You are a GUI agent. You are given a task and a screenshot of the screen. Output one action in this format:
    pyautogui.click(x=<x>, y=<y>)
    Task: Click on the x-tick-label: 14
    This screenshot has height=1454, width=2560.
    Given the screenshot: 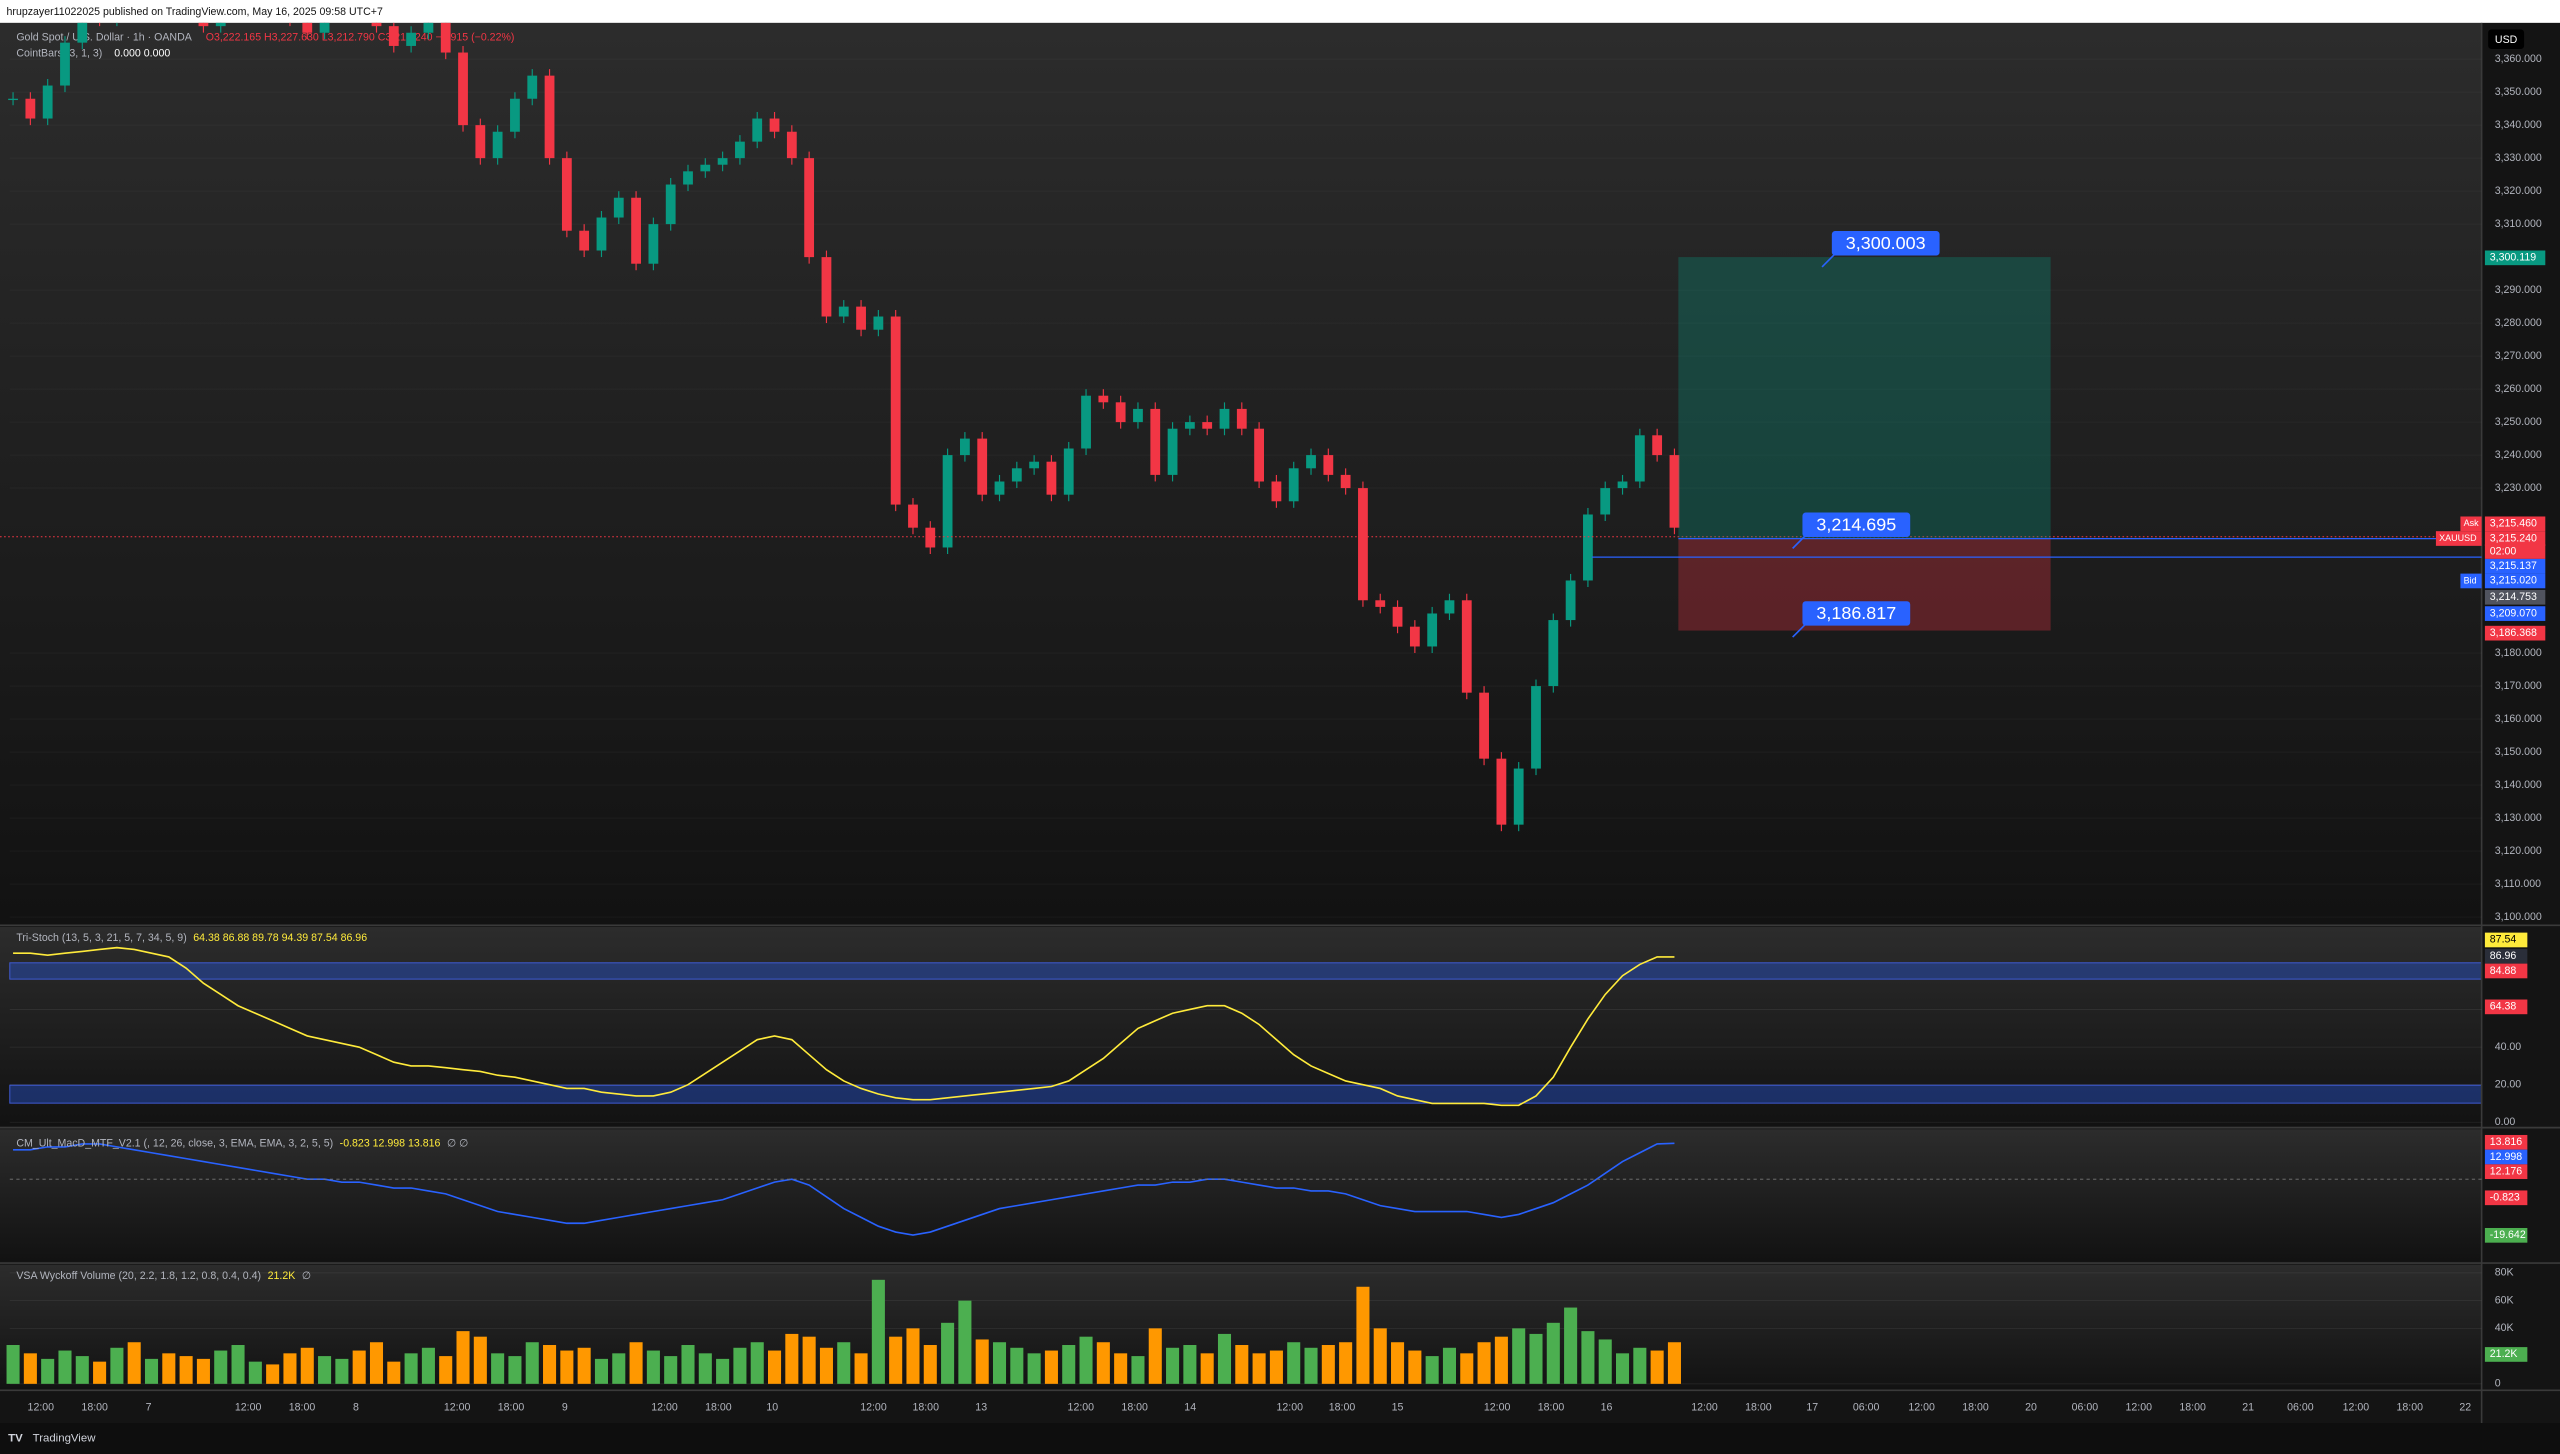 What is the action you would take?
    pyautogui.click(x=1190, y=1407)
    